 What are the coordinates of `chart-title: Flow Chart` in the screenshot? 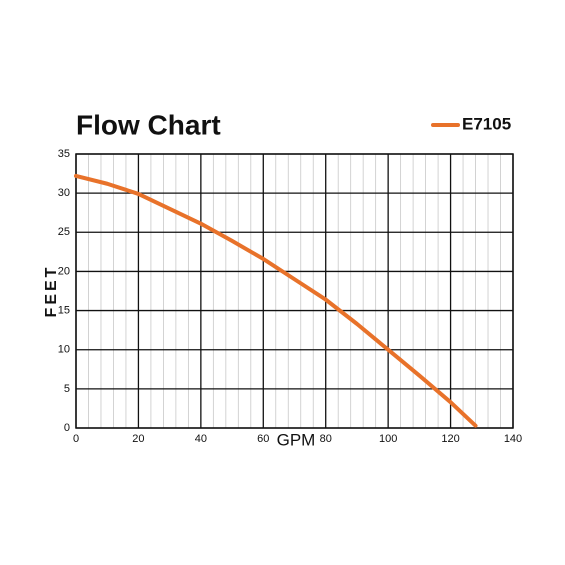 It's located at (148, 124).